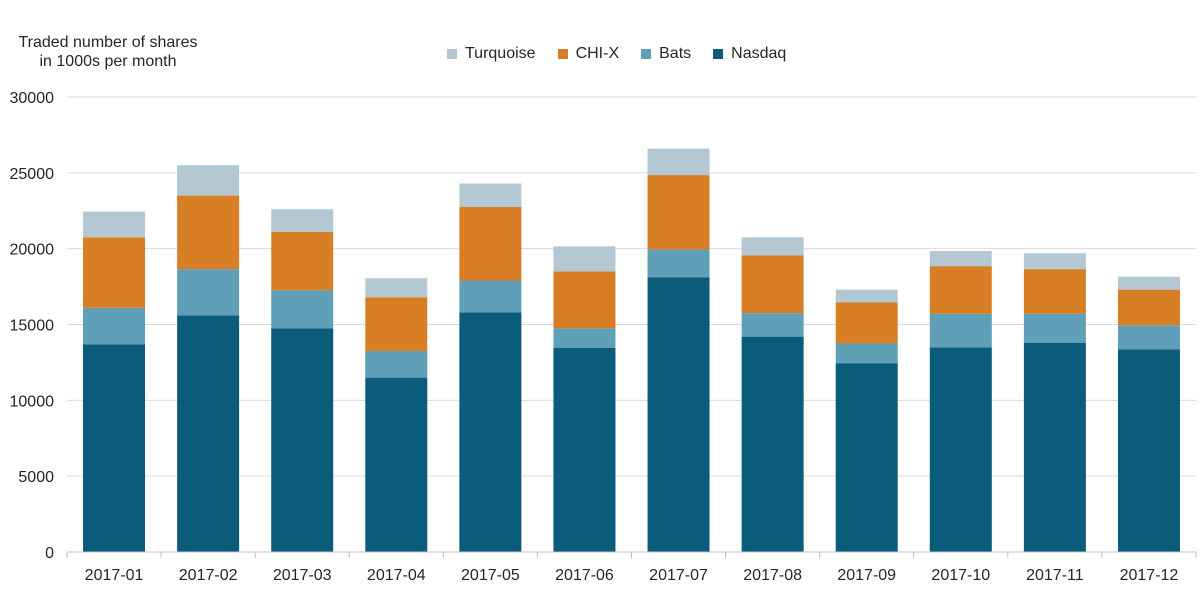 The image size is (1204, 595). I want to click on x-tick-label-2017-09: 2017-09, so click(866, 575).